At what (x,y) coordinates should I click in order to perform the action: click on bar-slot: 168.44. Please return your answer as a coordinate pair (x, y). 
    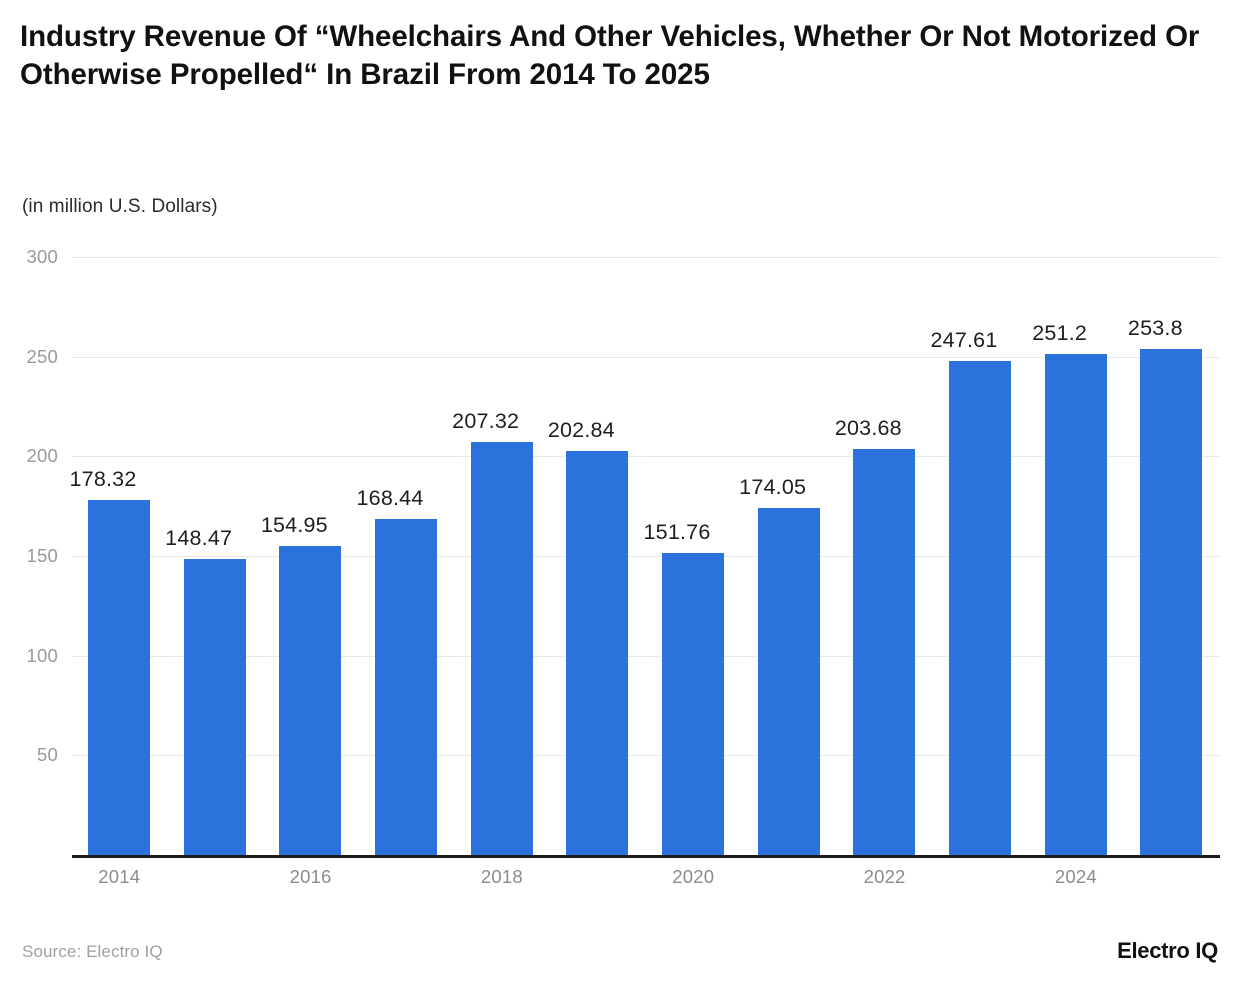
    Looking at the image, I should click on (405, 556).